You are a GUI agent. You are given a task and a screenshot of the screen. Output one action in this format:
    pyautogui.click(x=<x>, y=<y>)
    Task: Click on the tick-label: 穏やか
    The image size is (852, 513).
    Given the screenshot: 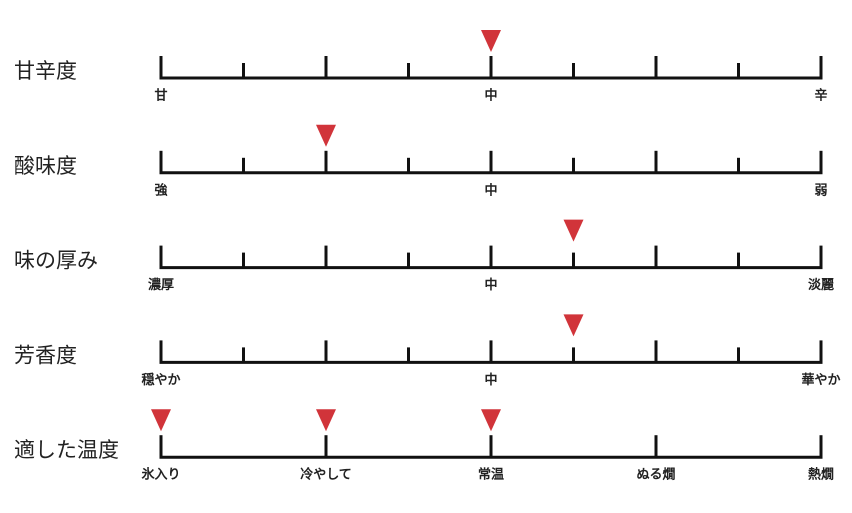 What is the action you would take?
    pyautogui.click(x=160, y=380)
    